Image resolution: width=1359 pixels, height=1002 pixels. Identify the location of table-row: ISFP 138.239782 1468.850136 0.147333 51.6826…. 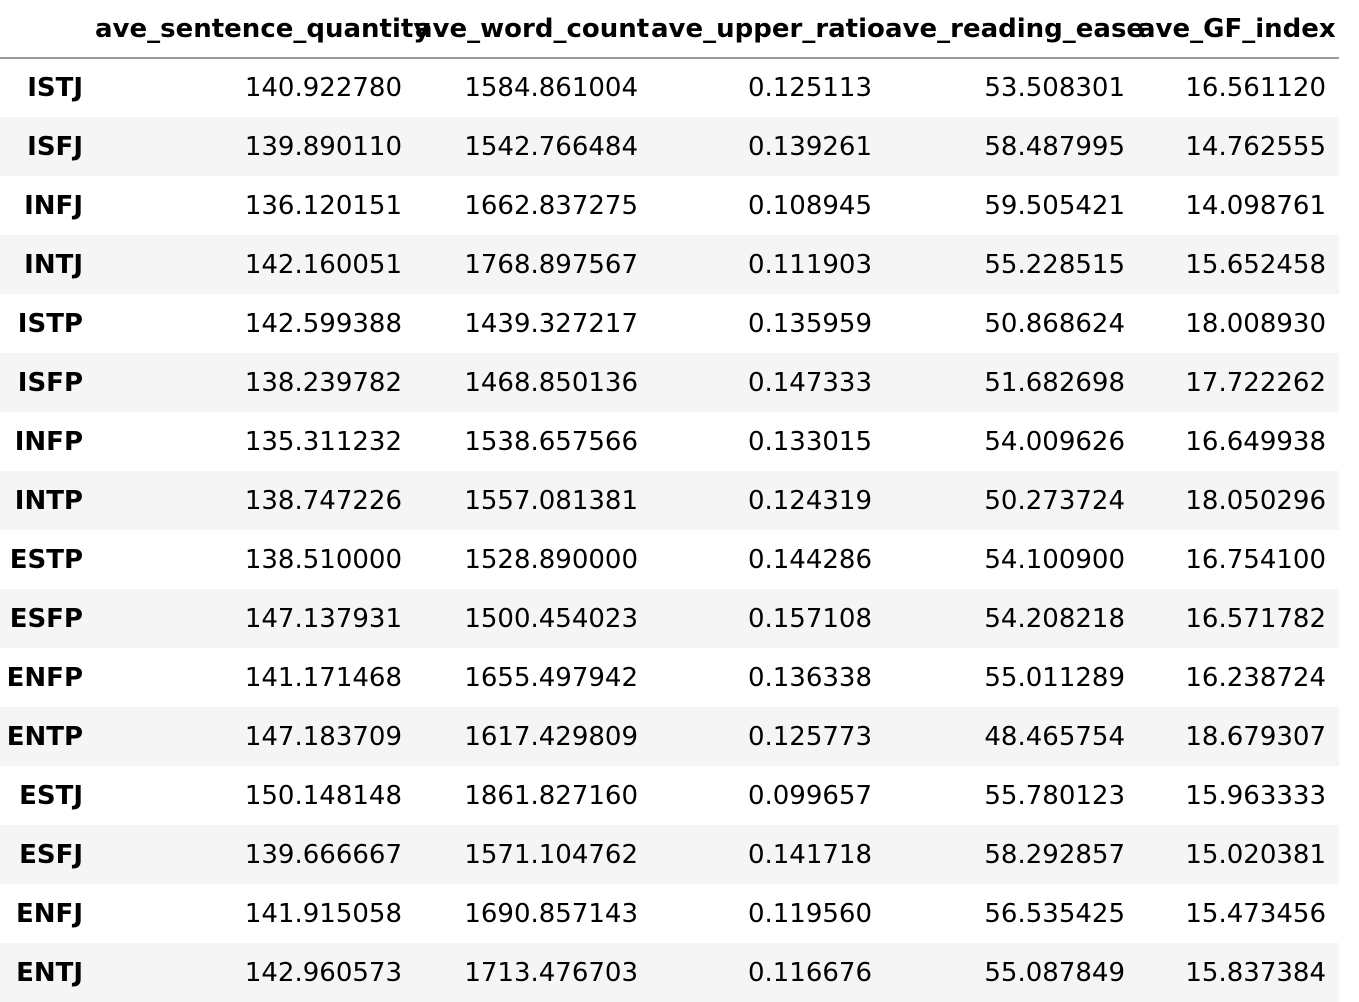
(669, 382).